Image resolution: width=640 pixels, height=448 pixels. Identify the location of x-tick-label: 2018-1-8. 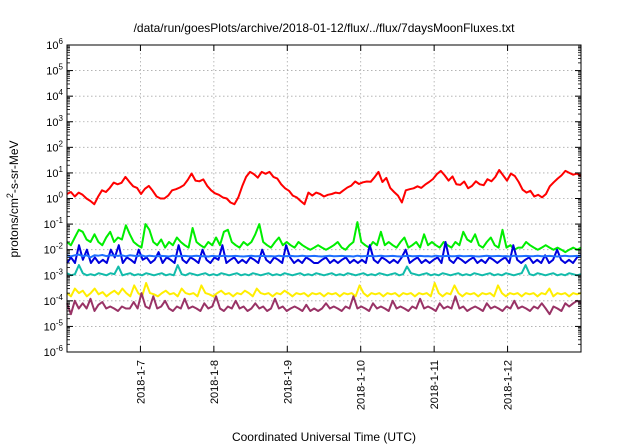
(215, 382).